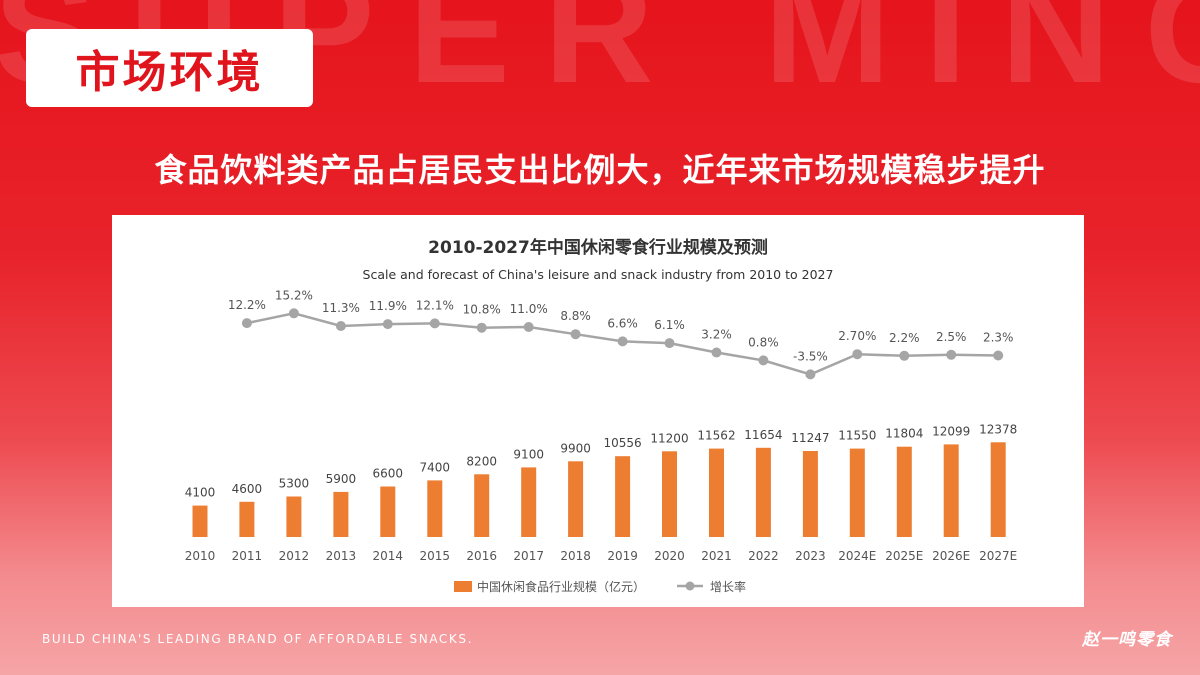 This screenshot has height=675, width=1200. I want to click on bar-label-2020: 11200, so click(669, 438).